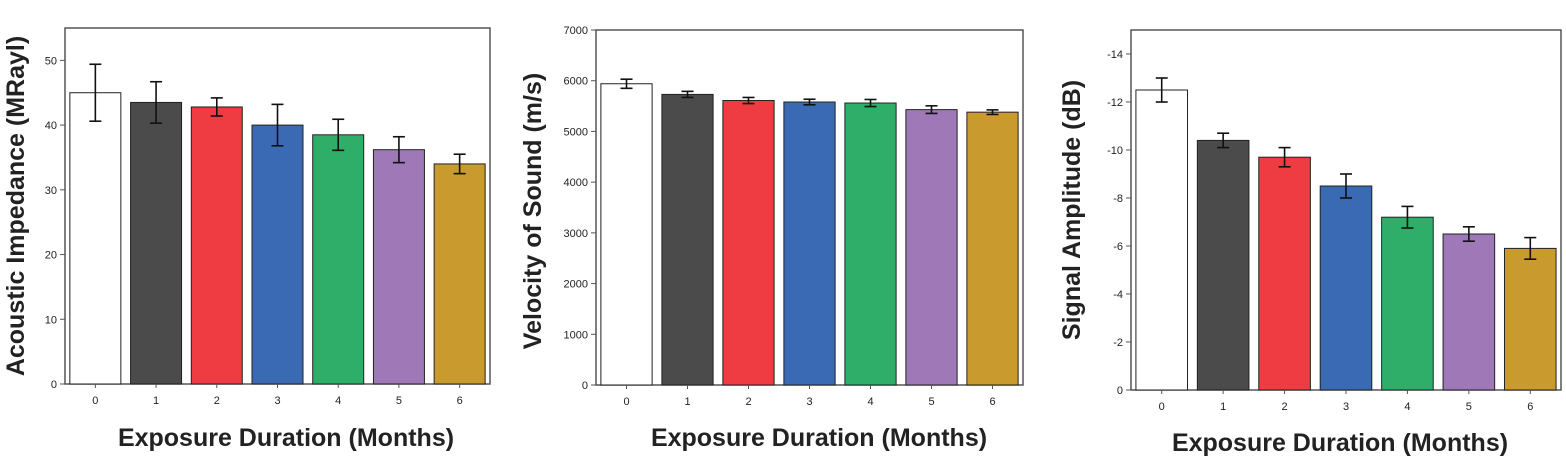 This screenshot has width=1566, height=460. I want to click on y-tick-label: 20, so click(51, 256).